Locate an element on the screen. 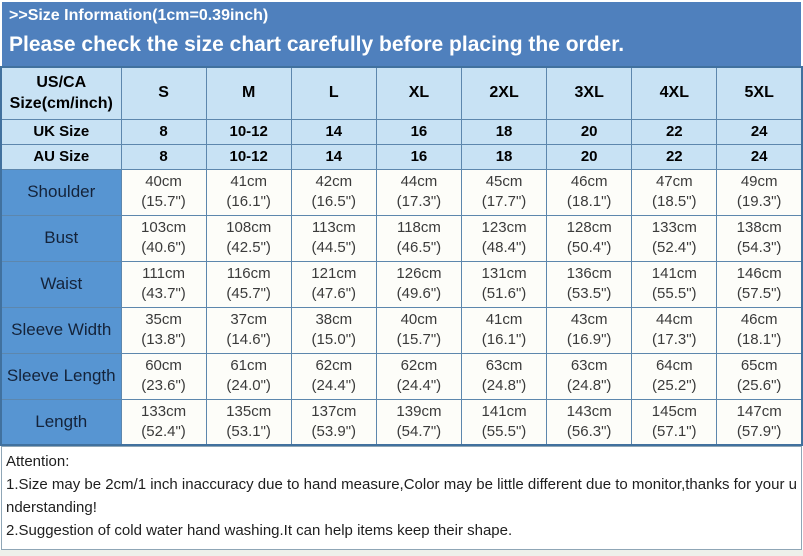 The height and width of the screenshot is (556, 803). value-cm: 43cm is located at coordinates (589, 319).